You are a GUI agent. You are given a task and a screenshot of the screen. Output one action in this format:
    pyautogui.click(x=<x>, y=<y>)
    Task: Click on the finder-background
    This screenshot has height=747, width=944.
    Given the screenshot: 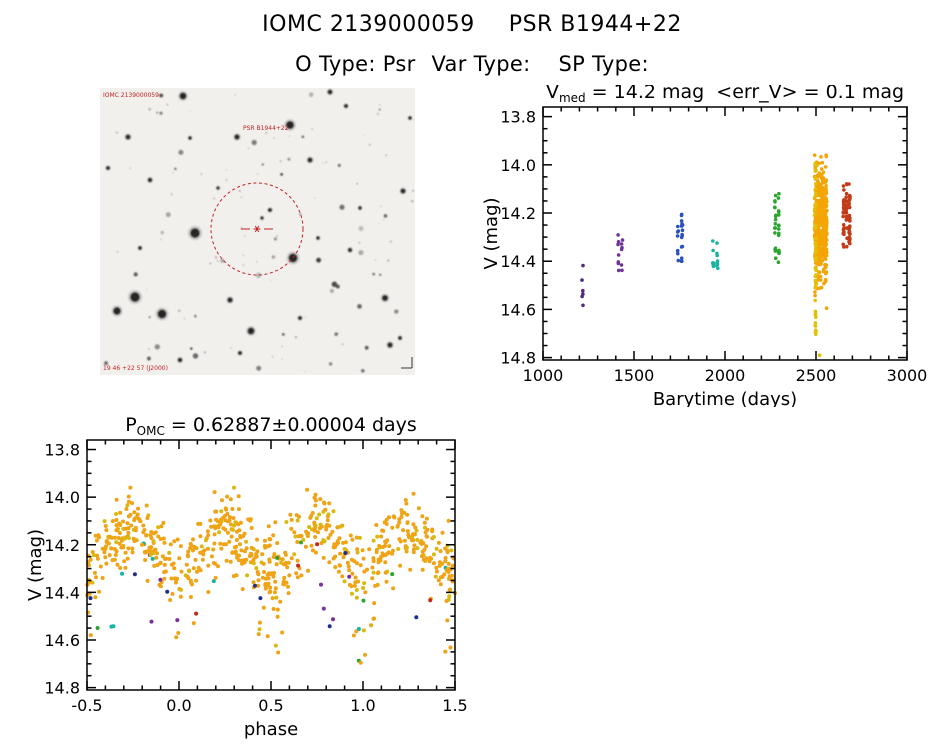 What is the action you would take?
    pyautogui.click(x=257, y=231)
    